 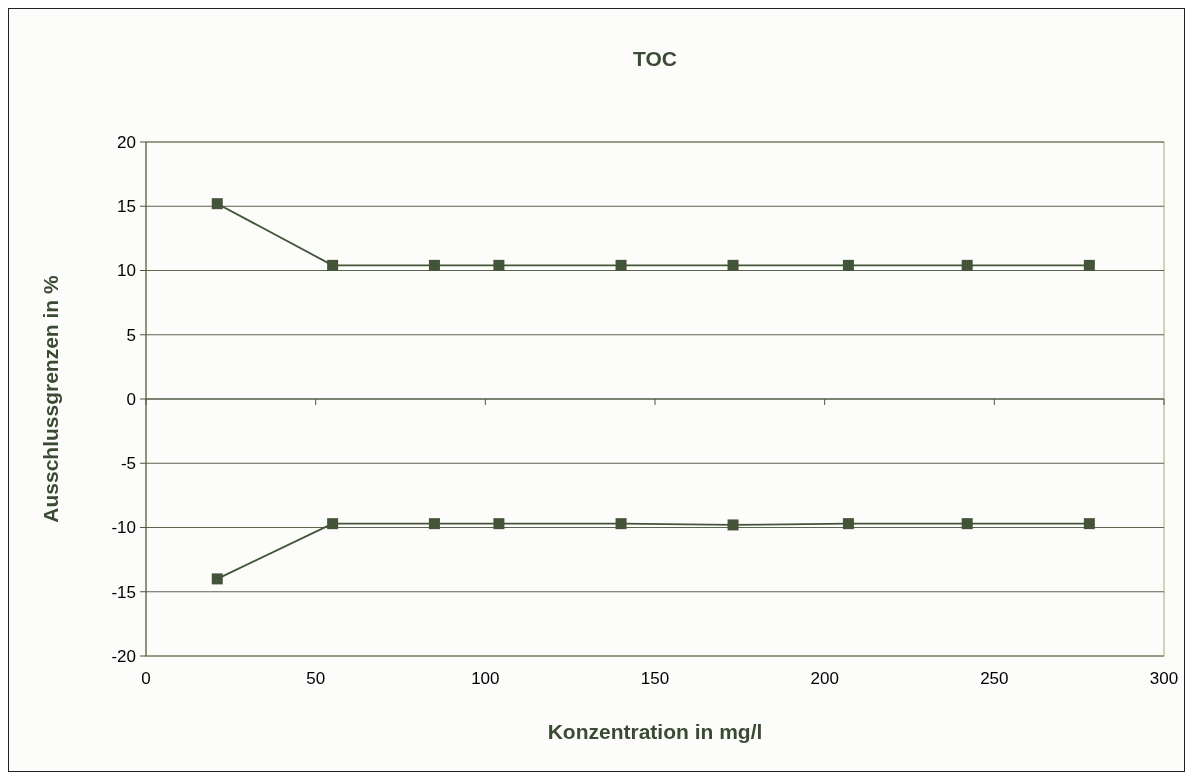 What do you see at coordinates (146, 678) in the screenshot?
I see `x-tick-label: 0` at bounding box center [146, 678].